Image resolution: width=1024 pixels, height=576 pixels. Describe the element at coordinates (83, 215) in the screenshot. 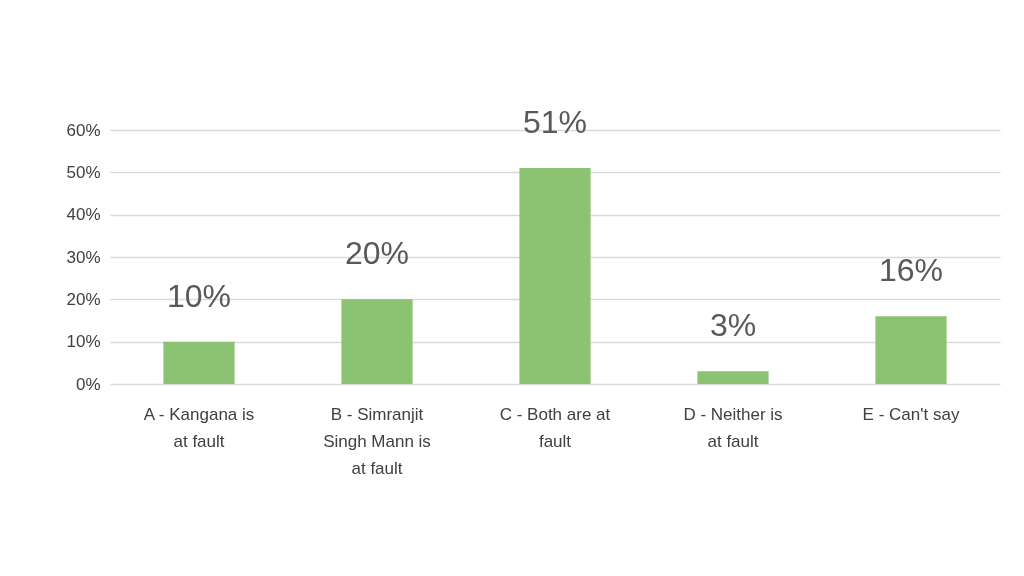

I see `y-tick-label: 40%` at that location.